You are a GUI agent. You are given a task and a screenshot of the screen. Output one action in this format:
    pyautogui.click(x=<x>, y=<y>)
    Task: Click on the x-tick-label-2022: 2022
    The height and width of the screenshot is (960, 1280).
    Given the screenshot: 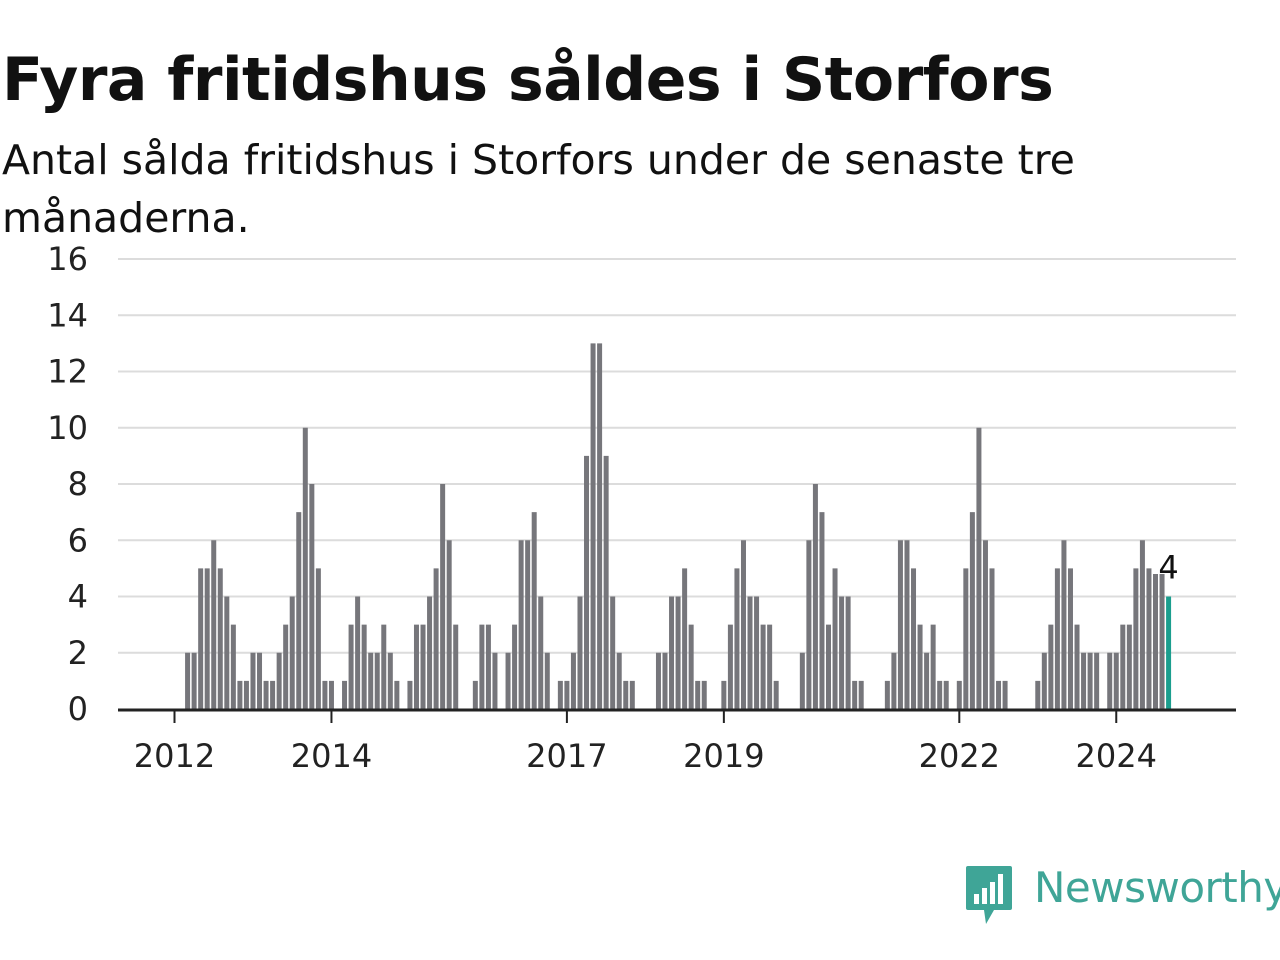 What is the action you would take?
    pyautogui.click(x=959, y=756)
    